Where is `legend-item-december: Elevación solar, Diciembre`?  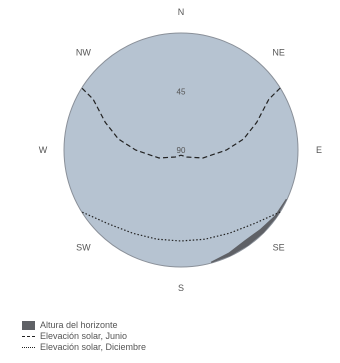
legend-item-december: Elevación solar, Diciembre is located at coordinates (84, 347).